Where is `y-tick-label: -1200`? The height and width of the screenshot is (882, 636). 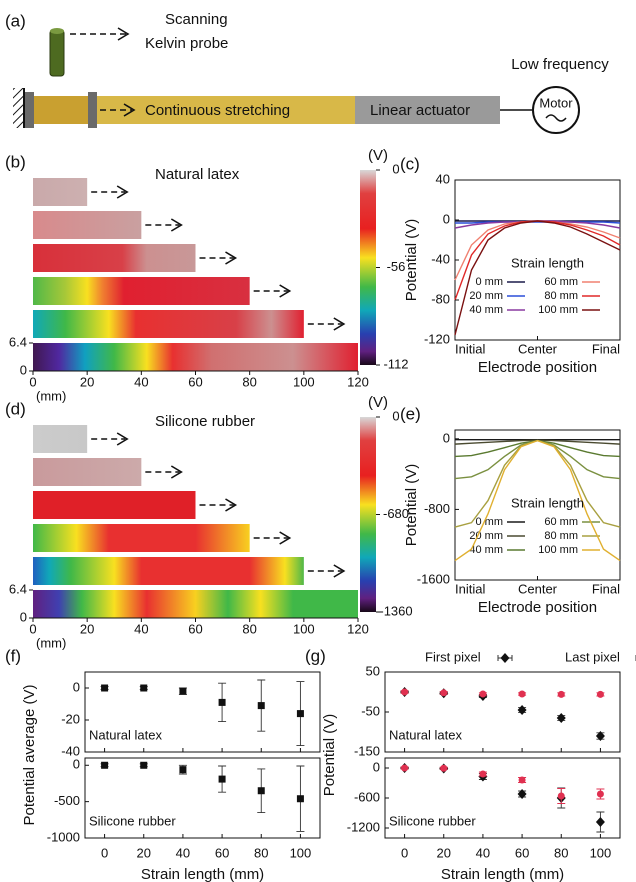 y-tick-label: -1200 is located at coordinates (363, 826).